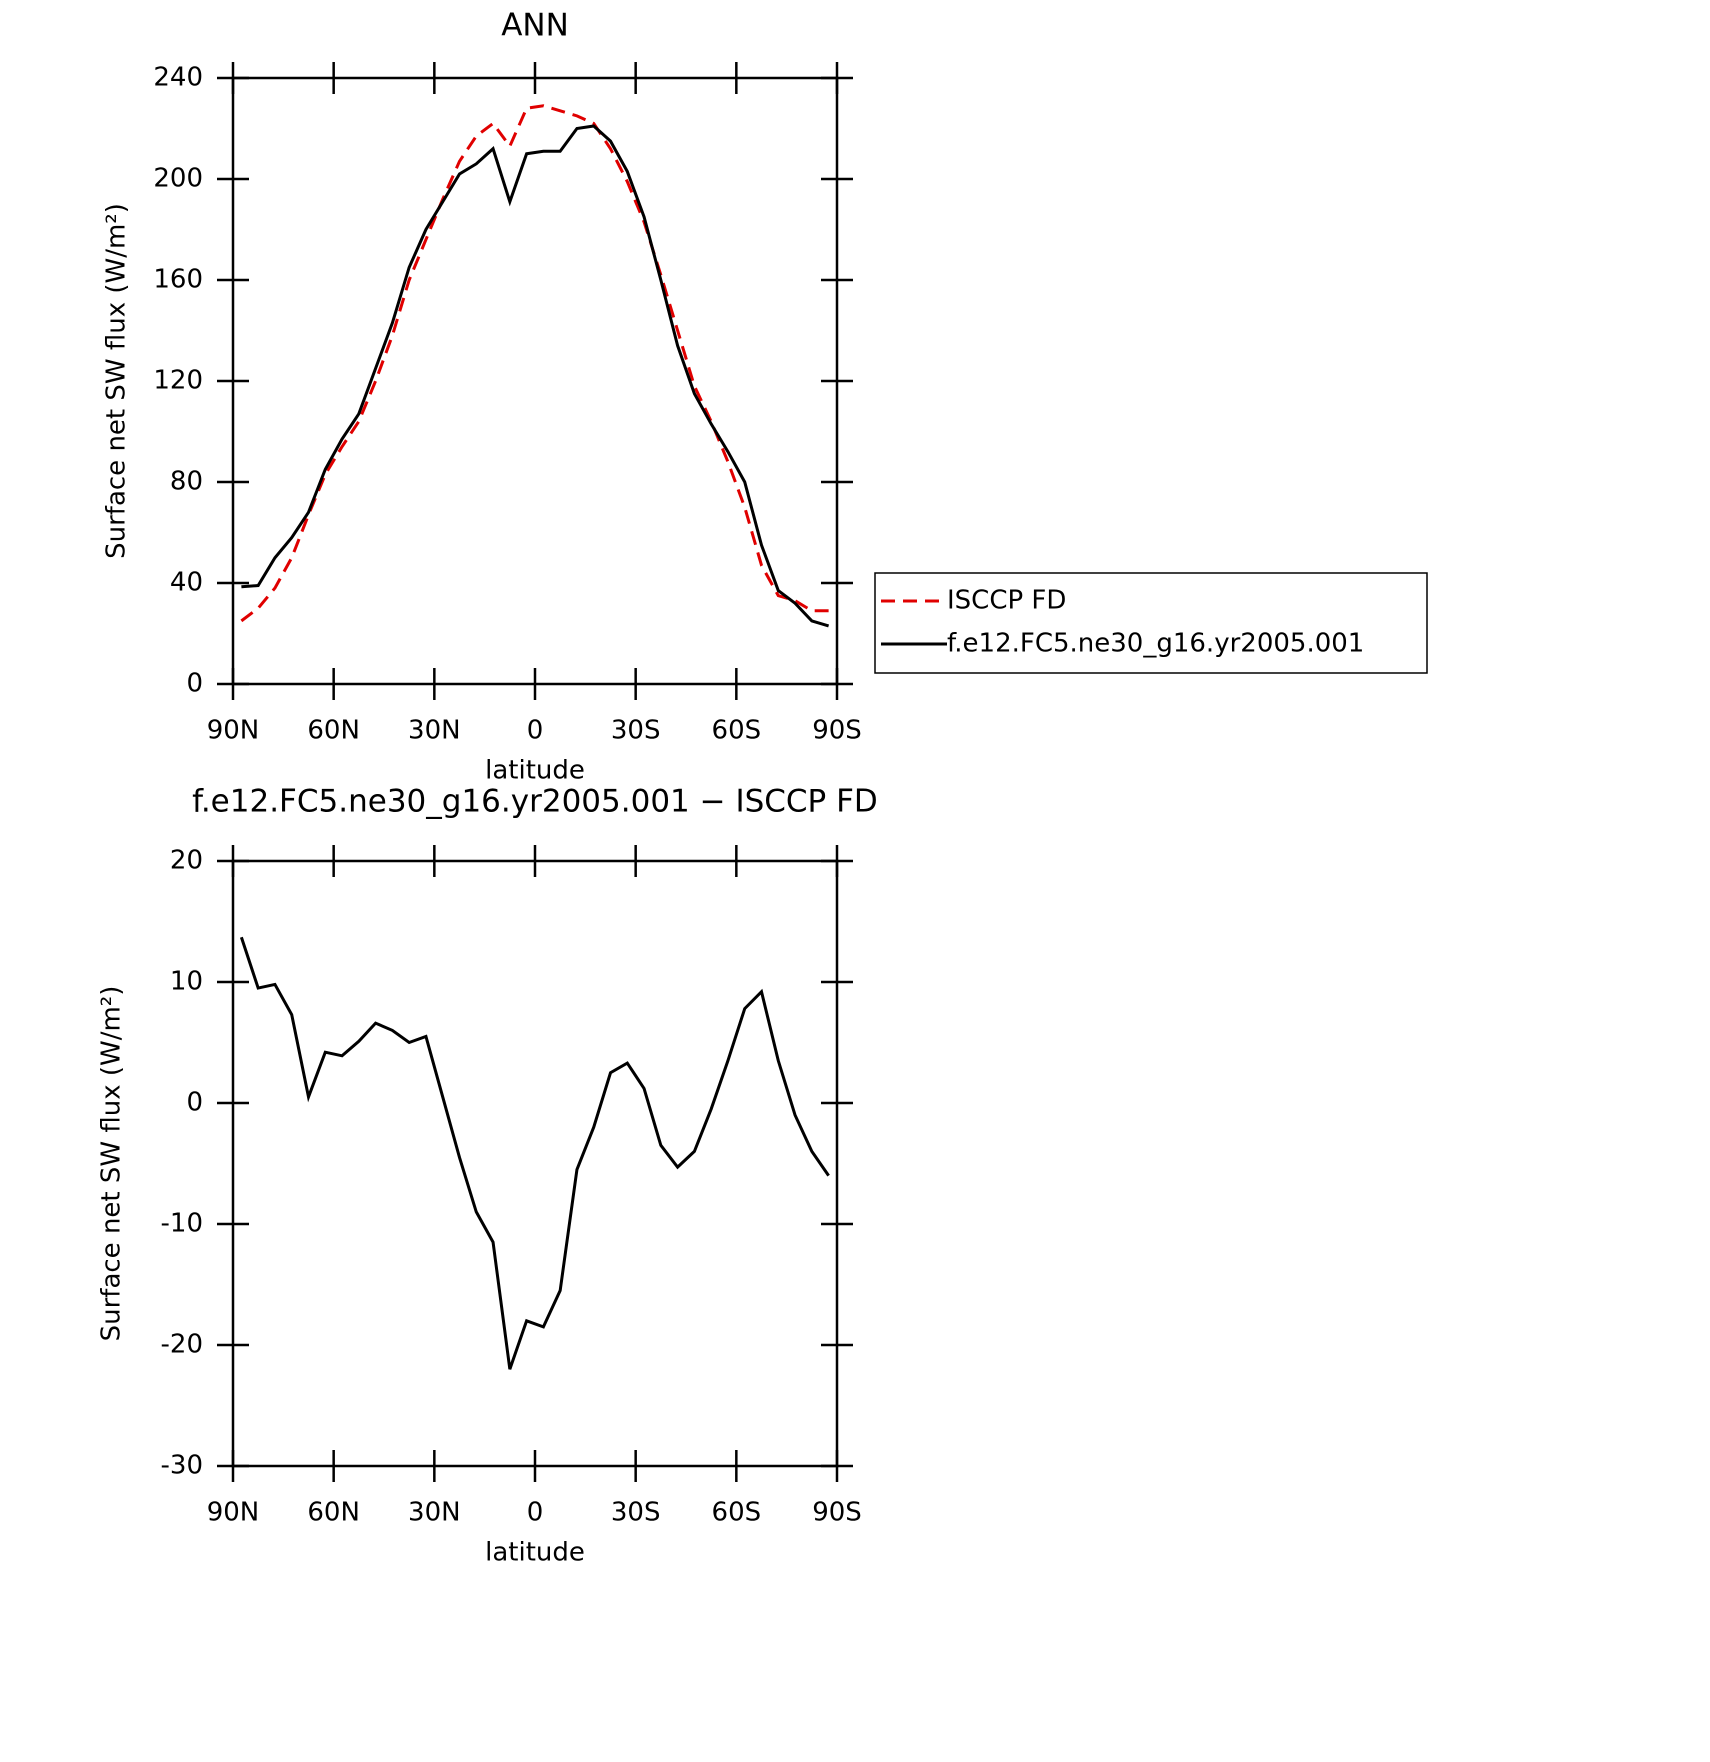 The height and width of the screenshot is (1762, 1710). What do you see at coordinates (182, 1224) in the screenshot?
I see `y-tick-label: -10` at bounding box center [182, 1224].